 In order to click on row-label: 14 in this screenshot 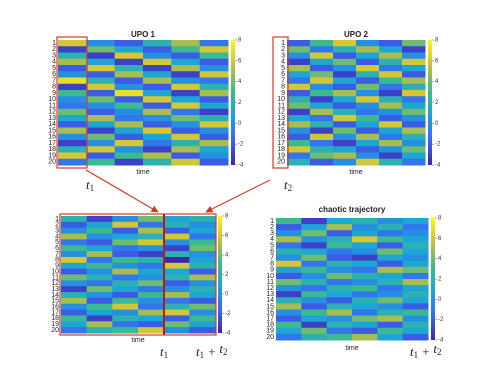, I will do `click(55, 295)`.